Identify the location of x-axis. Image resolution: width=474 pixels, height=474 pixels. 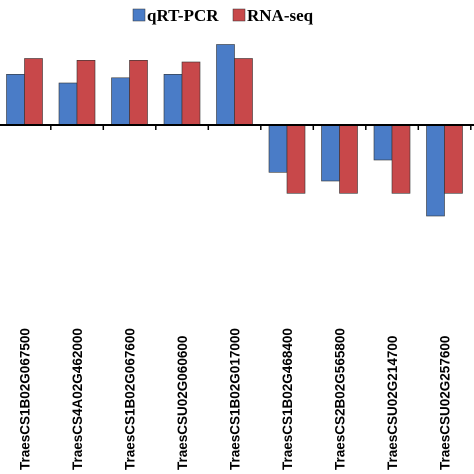
(237, 127).